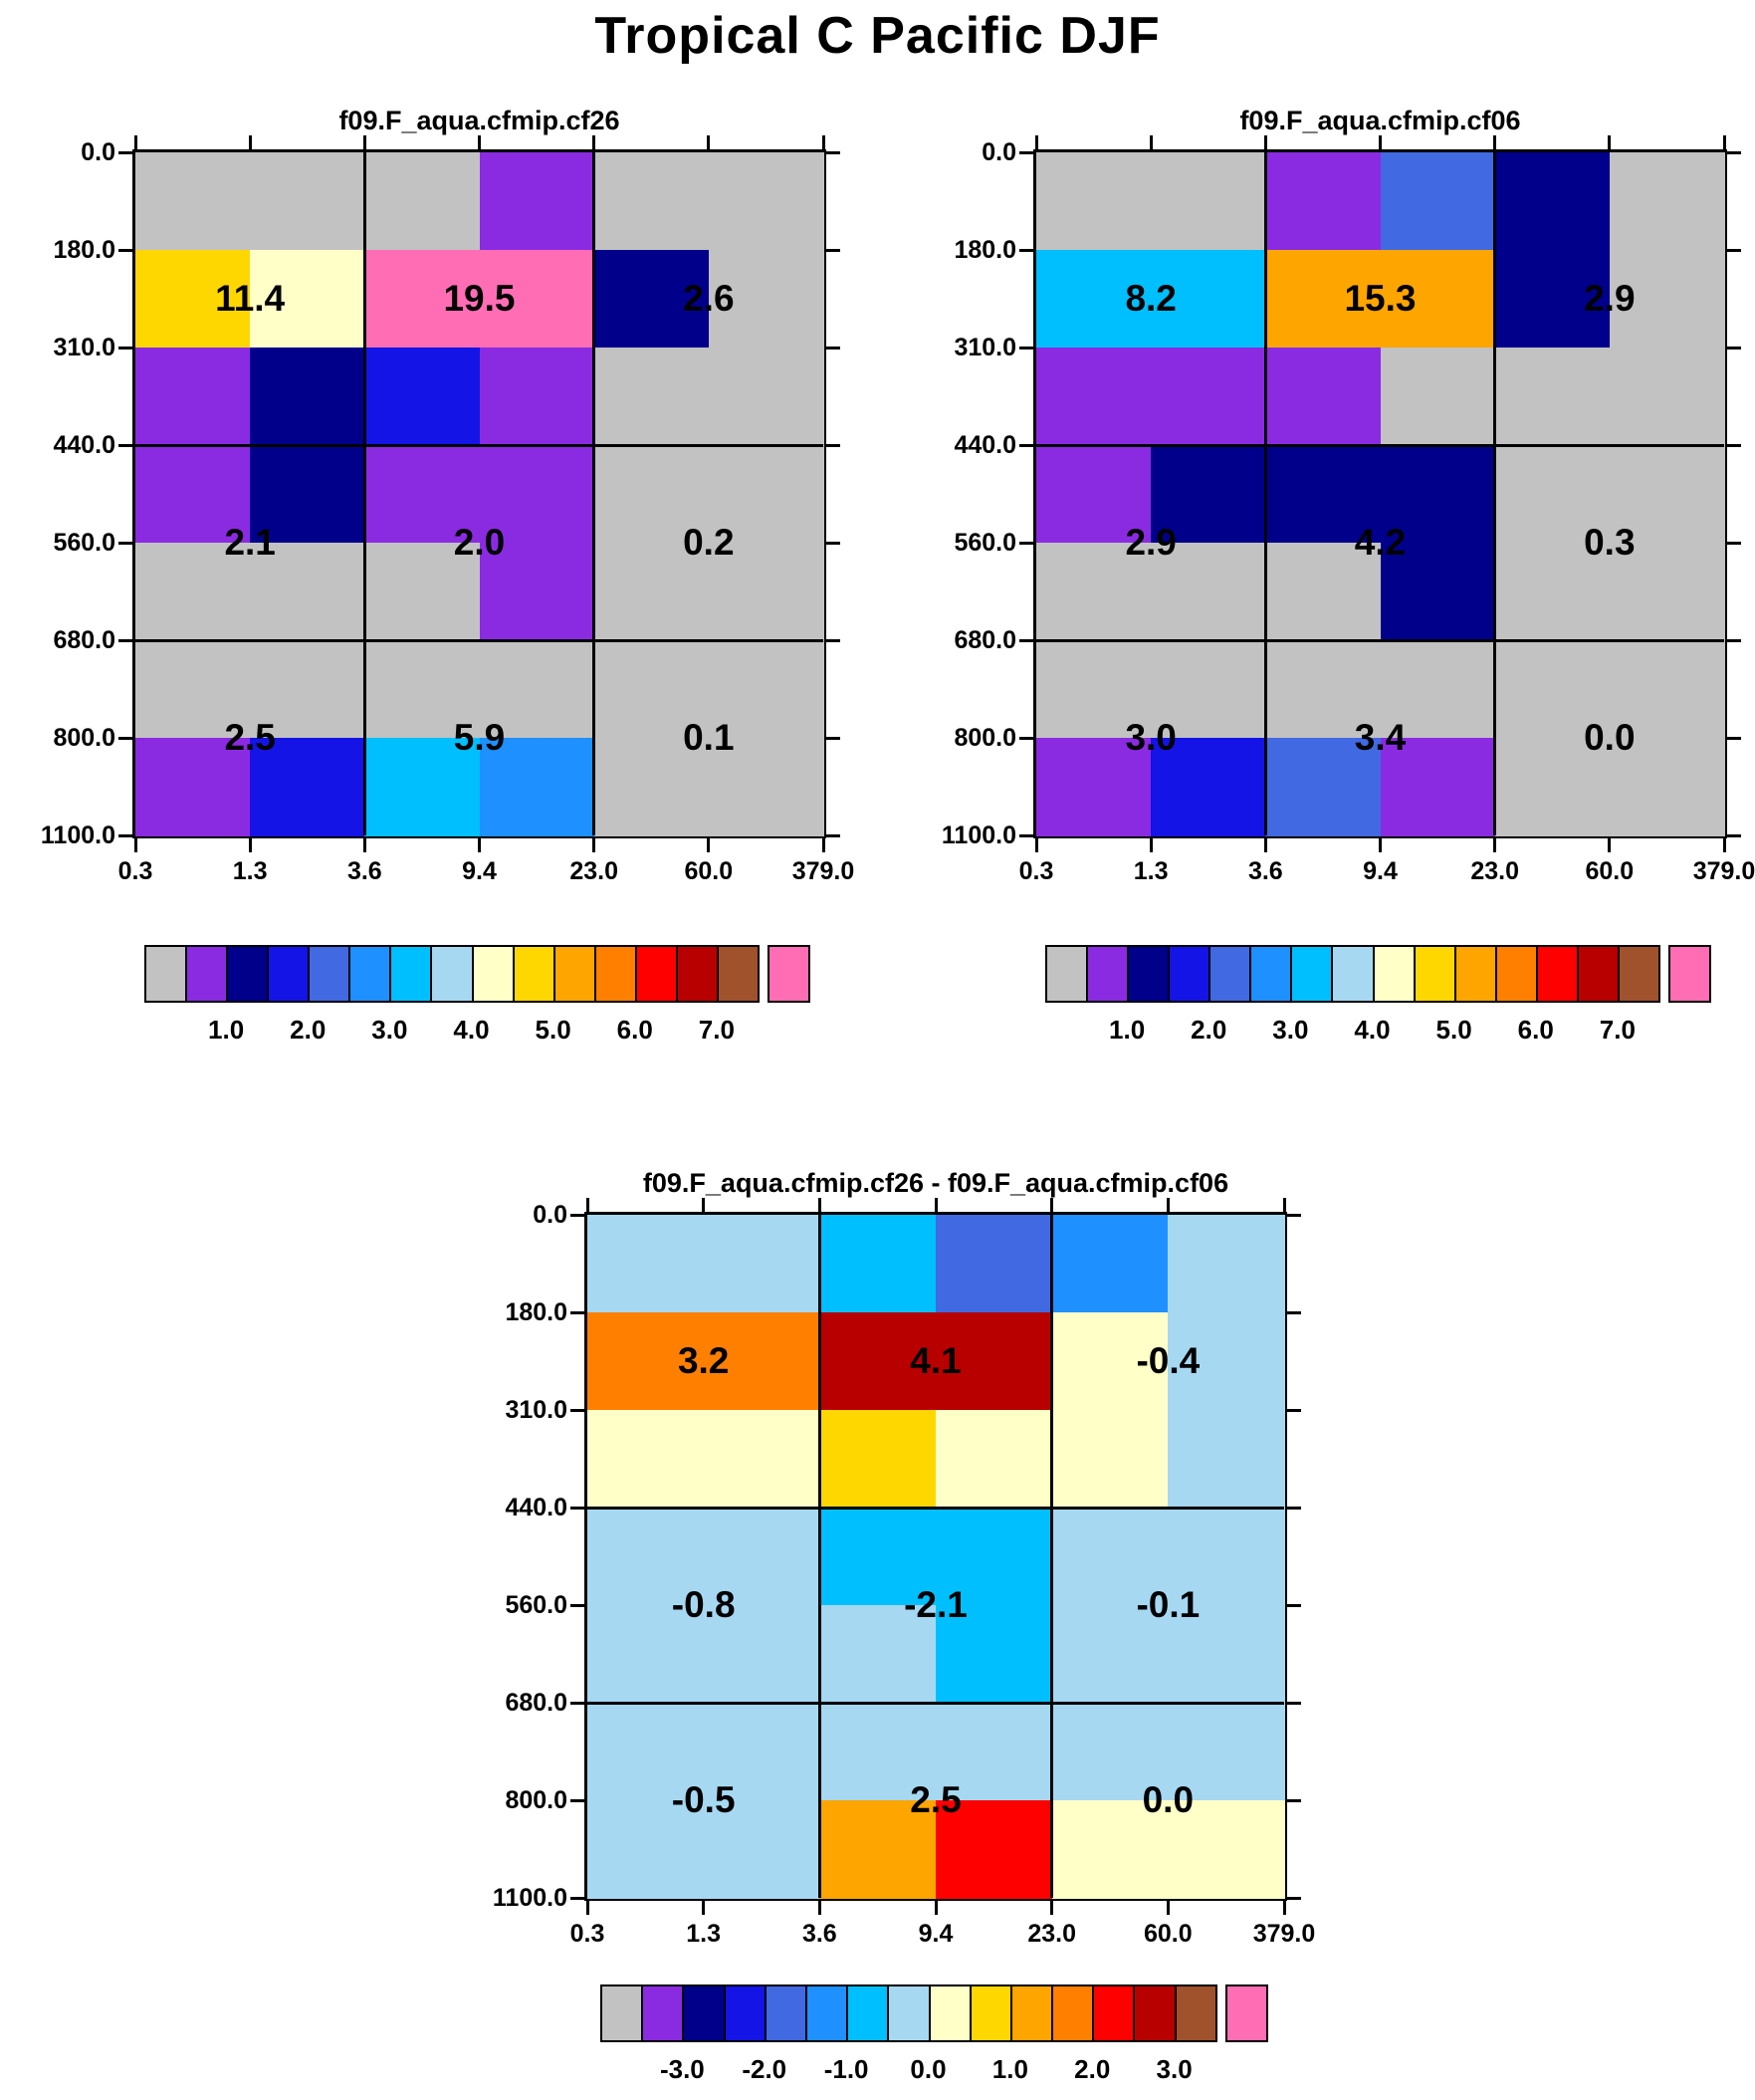 This screenshot has height=2100, width=1755. I want to click on figure-title: Tropical C Pacific DJF, so click(877, 36).